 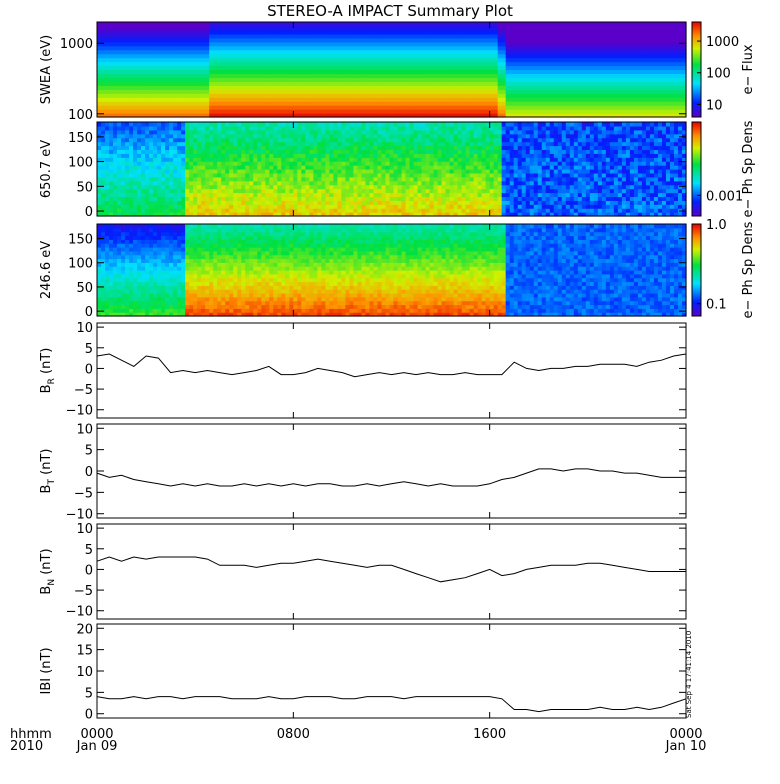 What do you see at coordinates (76, 44) in the screenshot?
I see `y-tick-label: 1000` at bounding box center [76, 44].